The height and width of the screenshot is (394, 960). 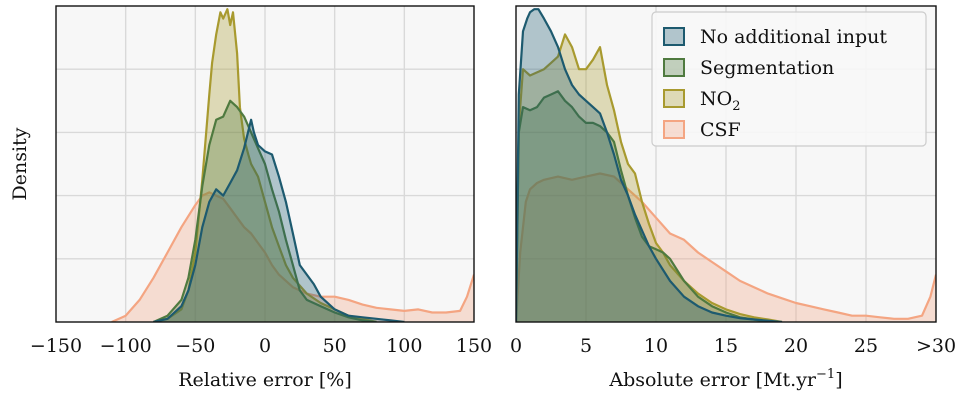 I want to click on legend-label: CSF, so click(x=720, y=130).